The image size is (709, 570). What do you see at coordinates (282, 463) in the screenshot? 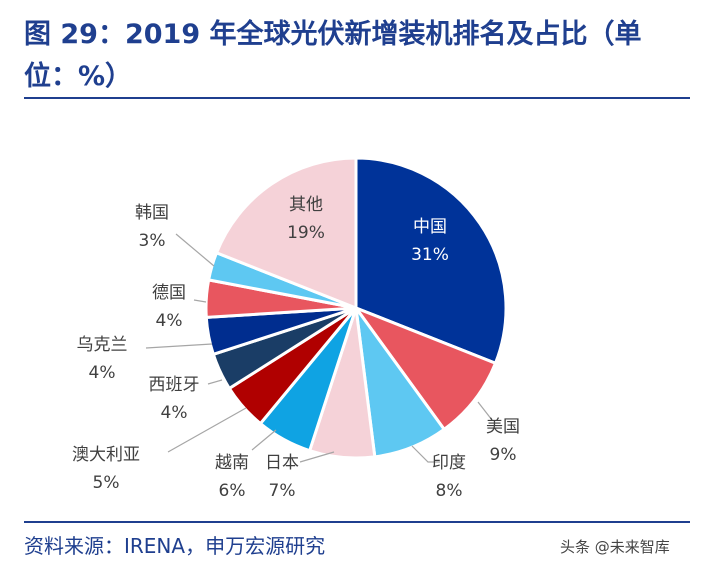
I see `slice-label-3: 日本` at bounding box center [282, 463].